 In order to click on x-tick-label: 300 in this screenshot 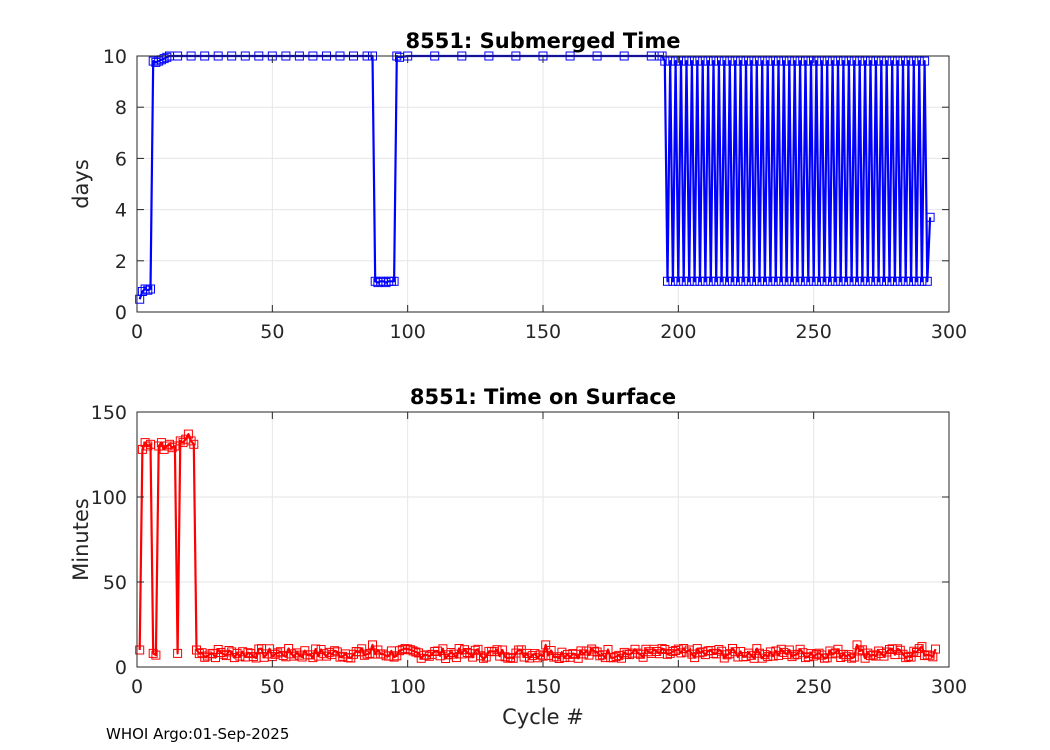, I will do `click(949, 332)`.